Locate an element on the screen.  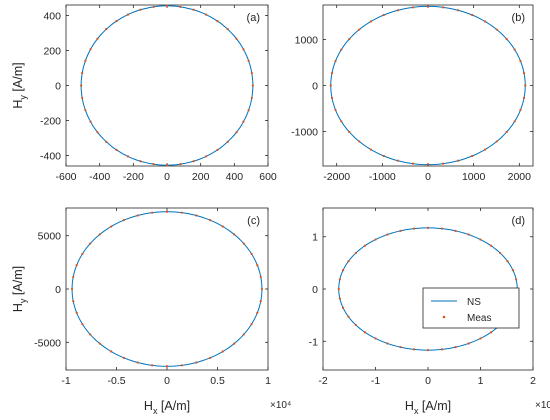
y-tick-label: -1 is located at coordinates (313, 342).